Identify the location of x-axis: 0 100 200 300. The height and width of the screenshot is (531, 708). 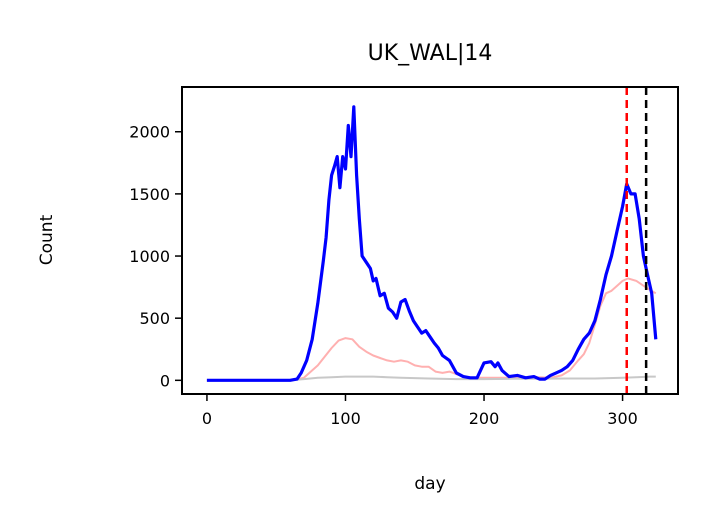
(420, 411).